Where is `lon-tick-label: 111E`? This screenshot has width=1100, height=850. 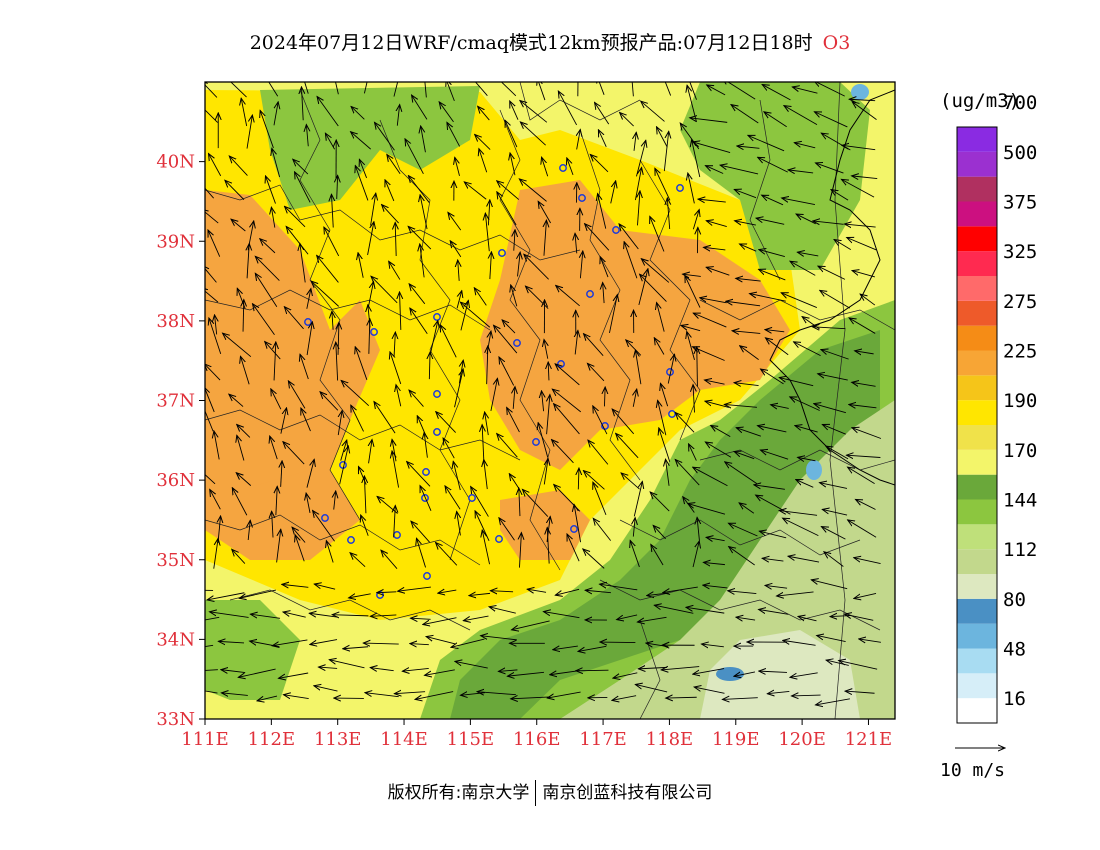 lon-tick-label: 111E is located at coordinates (205, 739).